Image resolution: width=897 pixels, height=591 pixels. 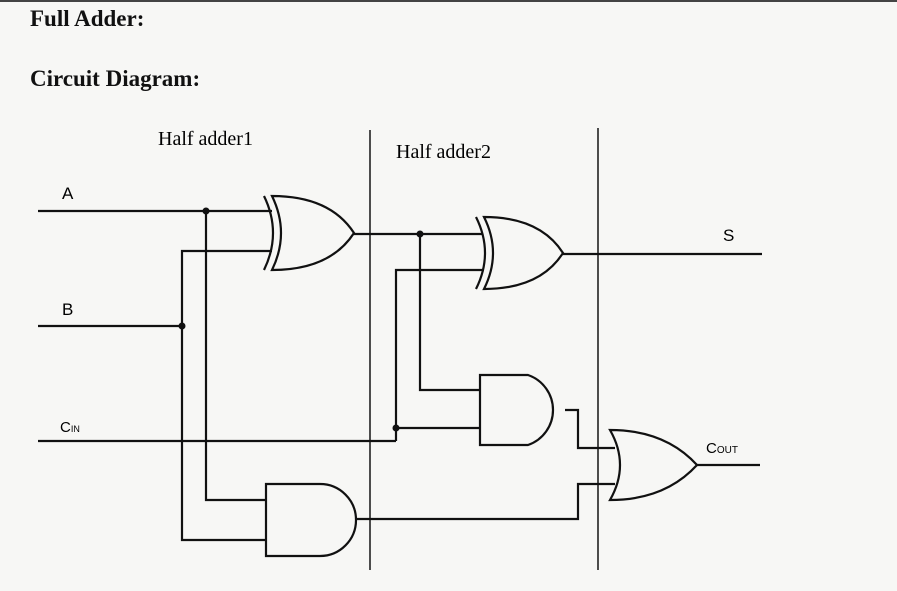 I want to click on stage-label-half-adder-1: Half adder1, so click(x=205, y=139).